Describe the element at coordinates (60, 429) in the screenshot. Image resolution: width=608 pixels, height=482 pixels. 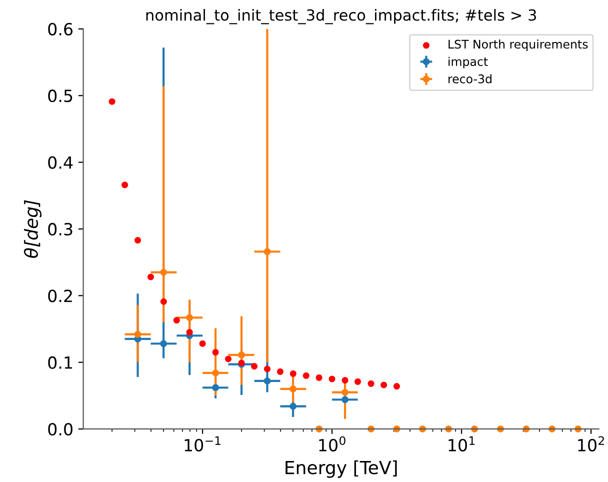
I see `y-tick-label: 0.0` at that location.